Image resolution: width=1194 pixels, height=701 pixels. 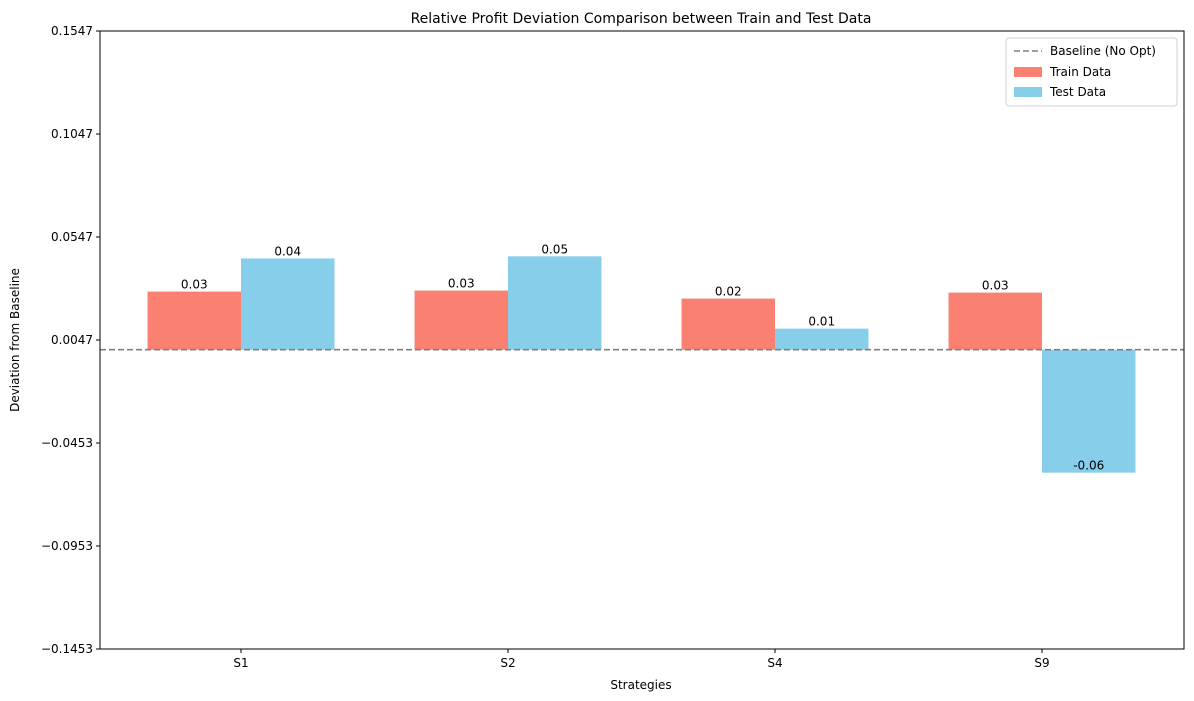 I want to click on y-tick-label: 0.0047, so click(x=72, y=340).